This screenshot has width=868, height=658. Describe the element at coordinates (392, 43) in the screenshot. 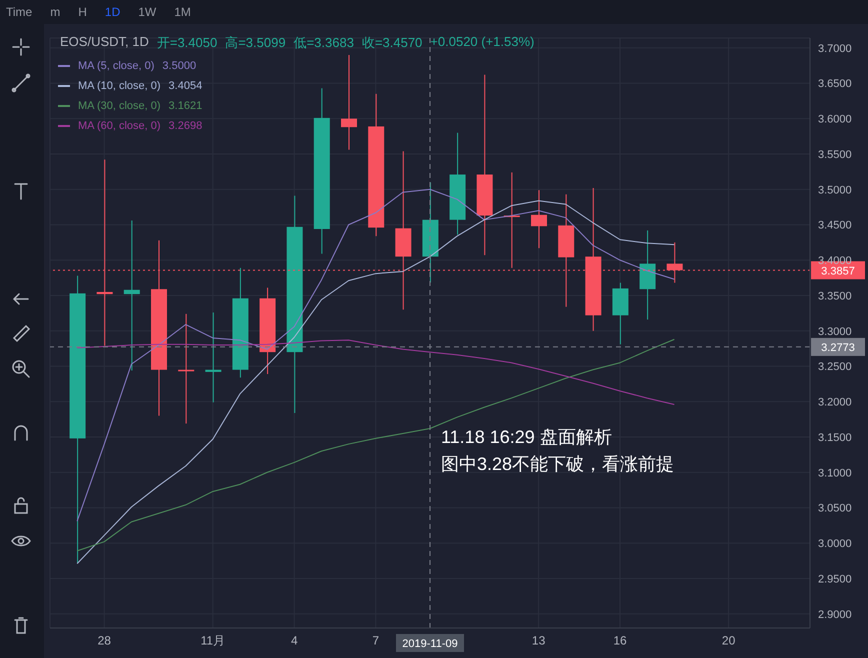

I see `annotation: 收=3.4570` at that location.